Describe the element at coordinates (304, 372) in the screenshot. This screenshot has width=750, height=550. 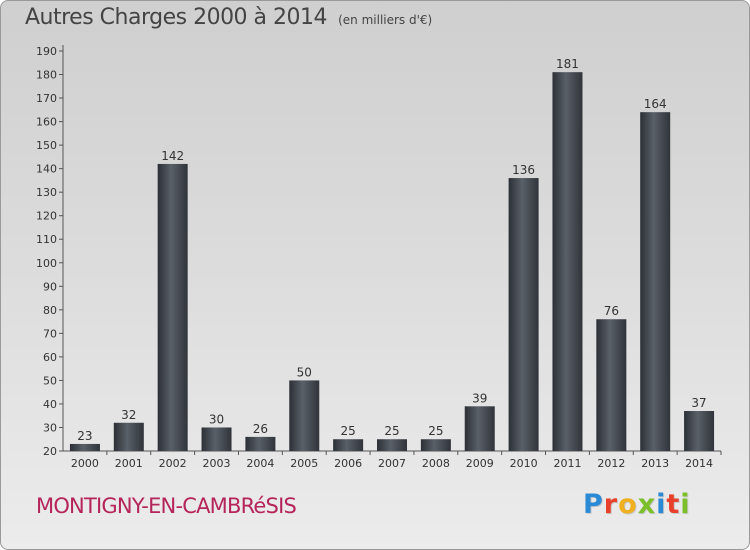
I see `data-label-2005: 50` at that location.